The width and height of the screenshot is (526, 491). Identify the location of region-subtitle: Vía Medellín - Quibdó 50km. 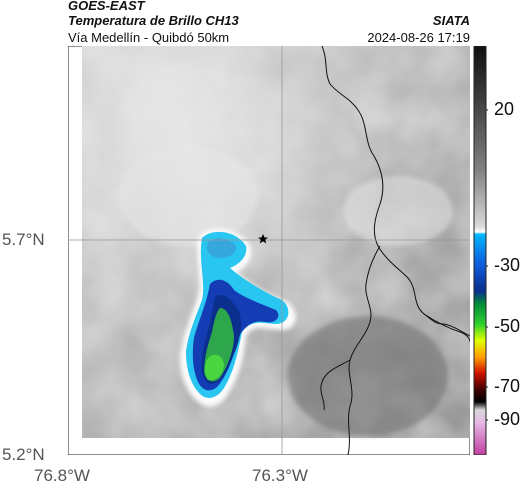
(149, 37).